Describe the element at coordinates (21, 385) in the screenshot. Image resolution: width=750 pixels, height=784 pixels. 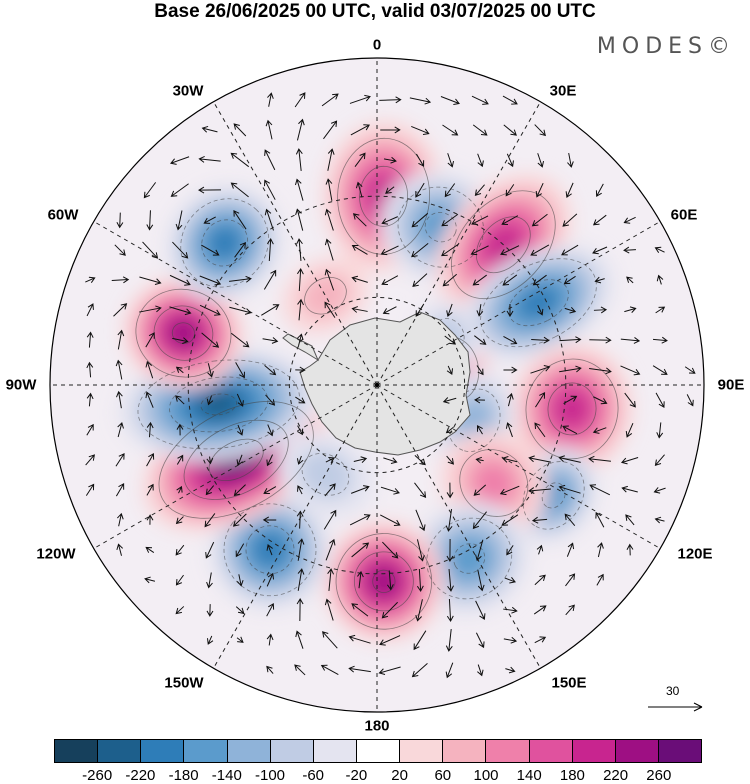
I see `lon-label-90w: 90W` at that location.